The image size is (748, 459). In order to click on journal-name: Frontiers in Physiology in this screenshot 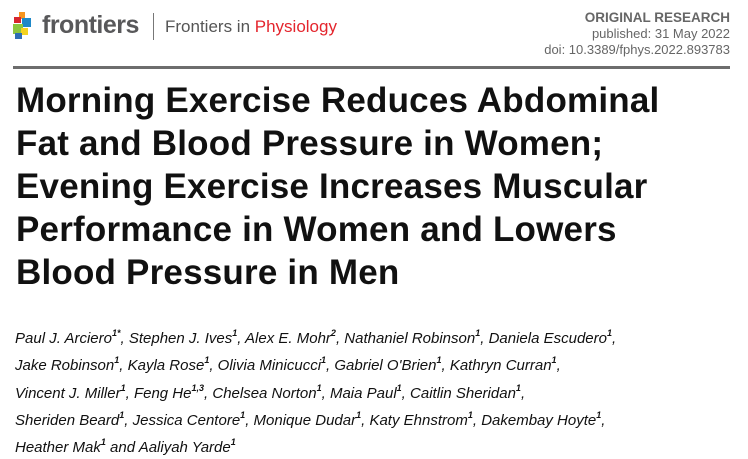, I will do `click(251, 27)`.